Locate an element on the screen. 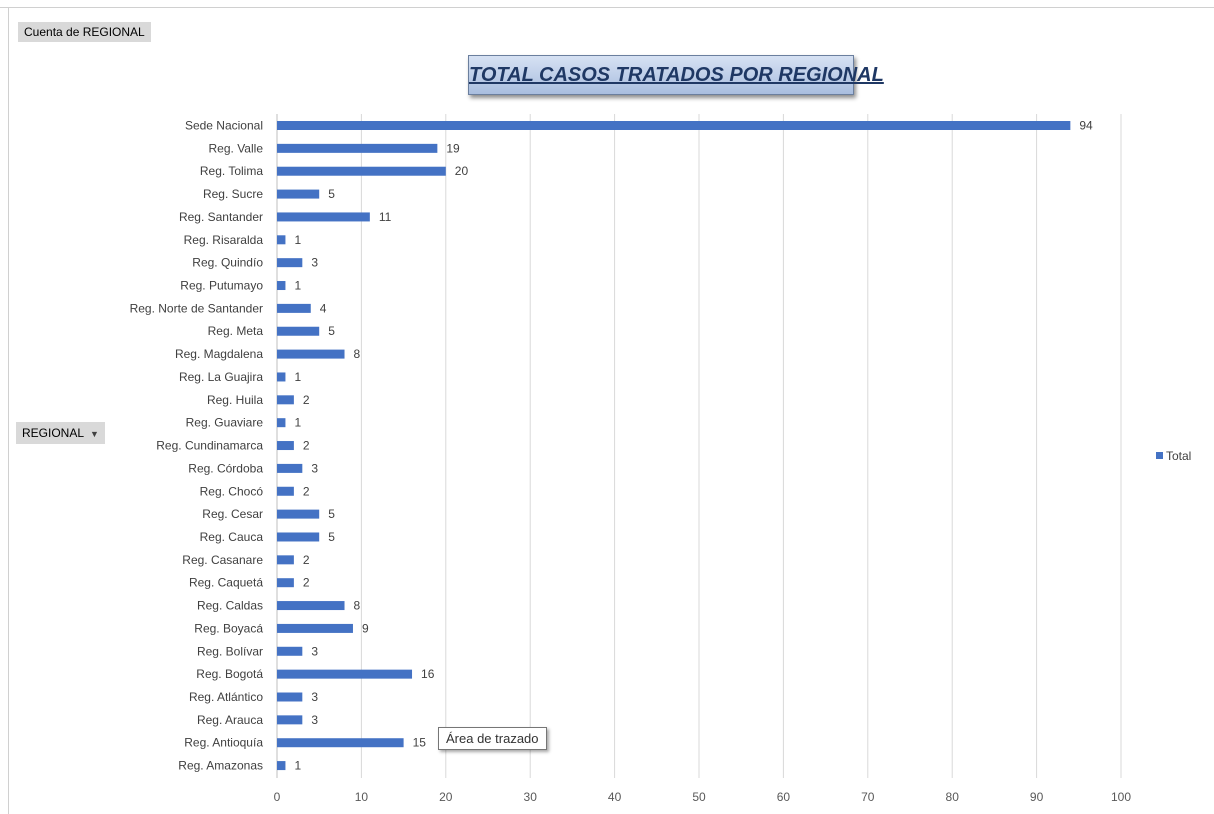 The height and width of the screenshot is (814, 1214). legend-swatch-icon is located at coordinates (1159, 455).